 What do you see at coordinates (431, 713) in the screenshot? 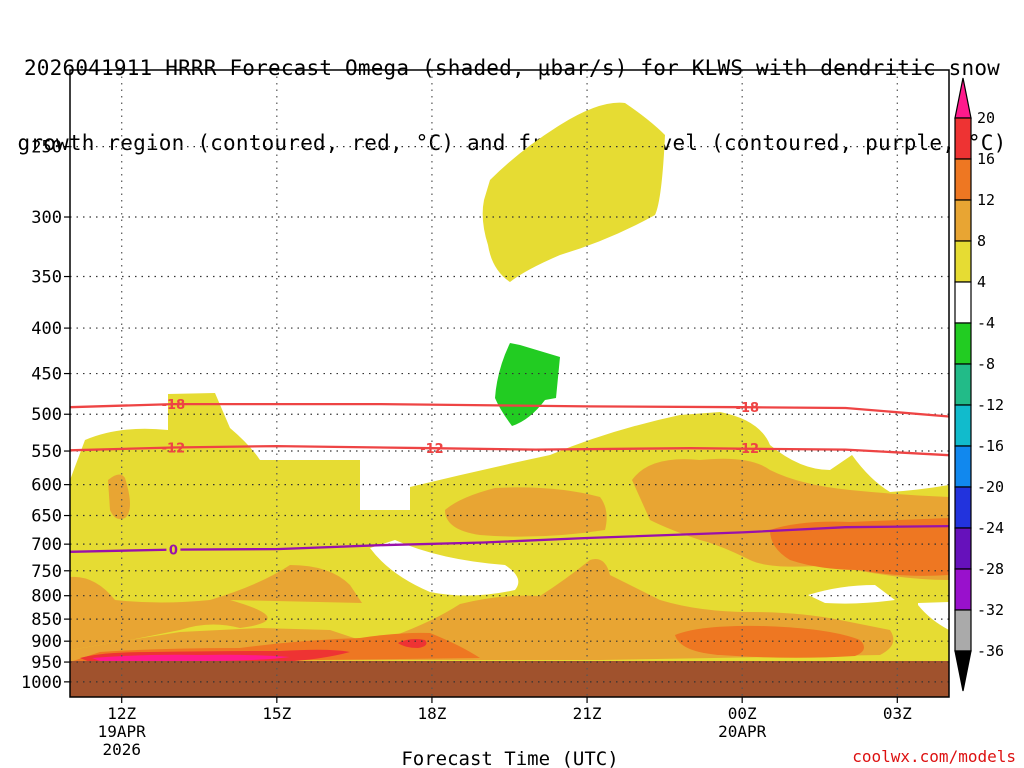
I see `x-tick-label-2: 18Z` at bounding box center [431, 713].